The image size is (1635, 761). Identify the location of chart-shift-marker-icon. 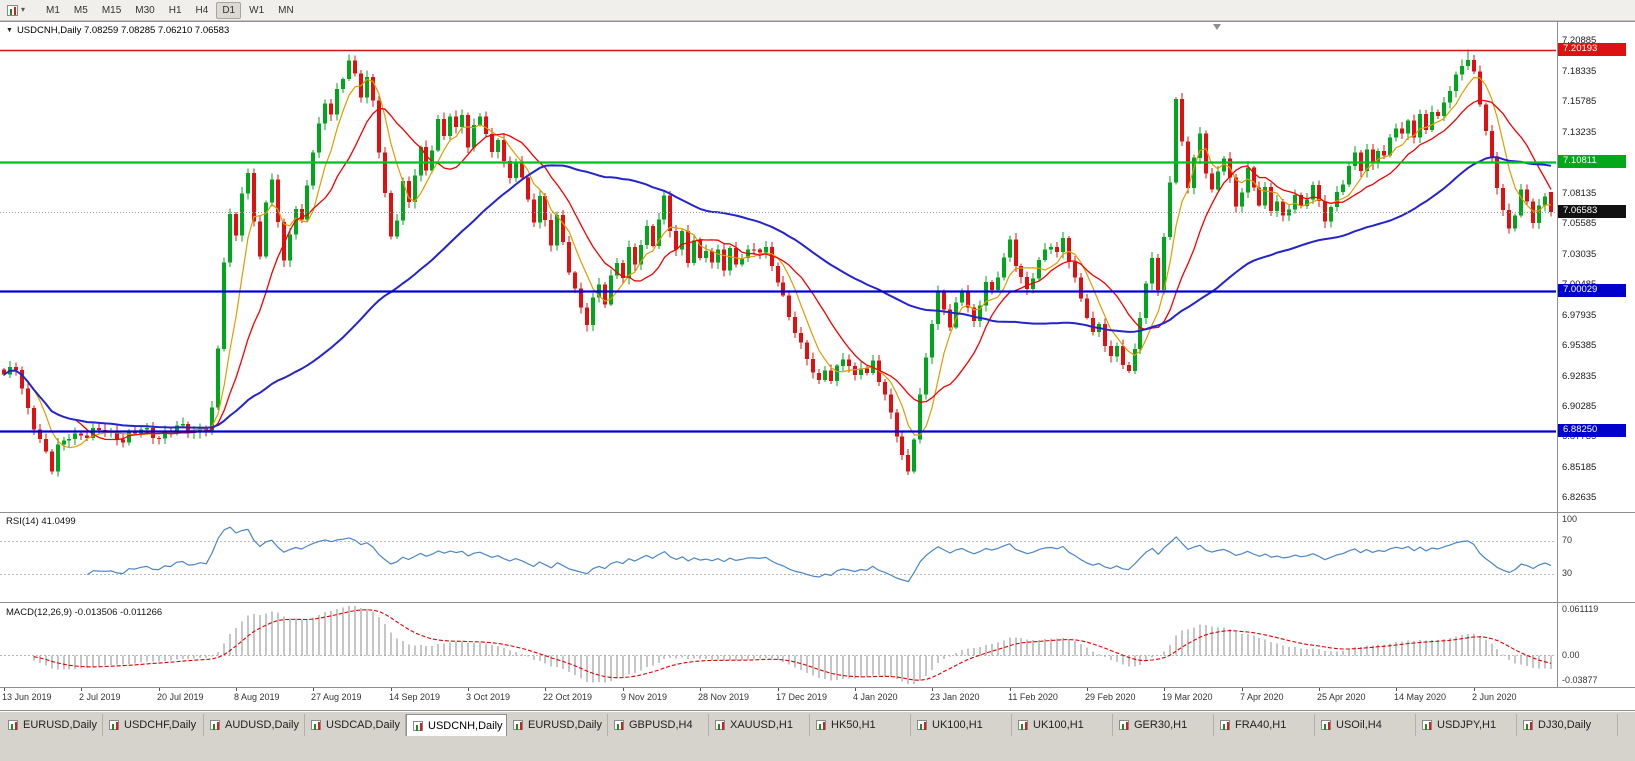
(1217, 27).